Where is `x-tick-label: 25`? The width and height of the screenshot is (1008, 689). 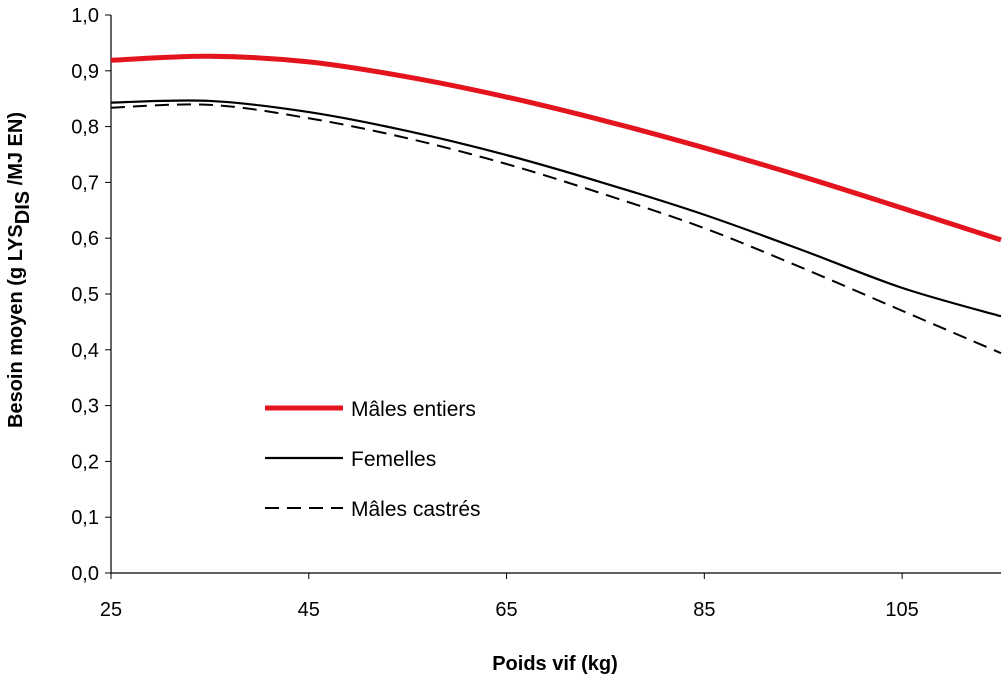
x-tick-label: 25 is located at coordinates (111, 610).